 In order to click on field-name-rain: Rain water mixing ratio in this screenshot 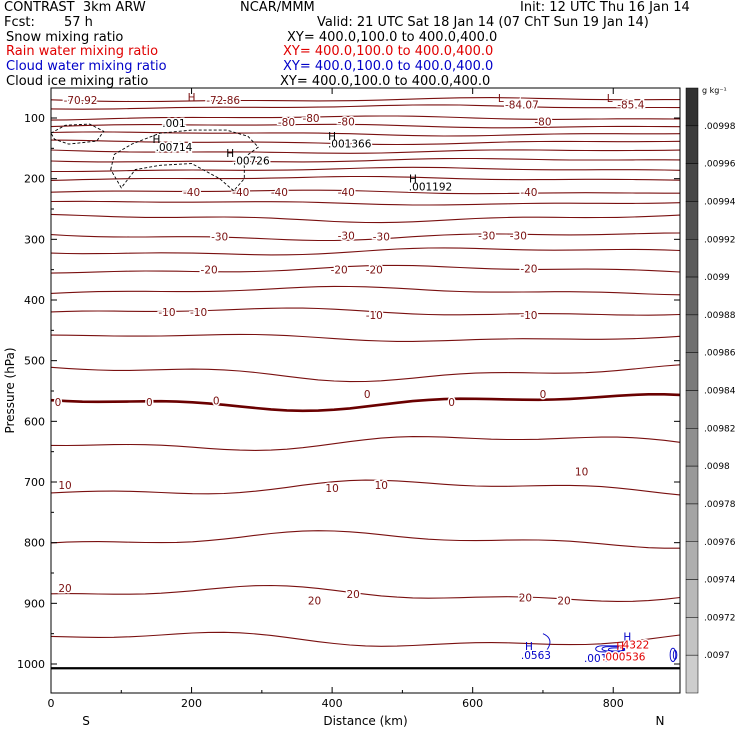, I will do `click(82, 51)`.